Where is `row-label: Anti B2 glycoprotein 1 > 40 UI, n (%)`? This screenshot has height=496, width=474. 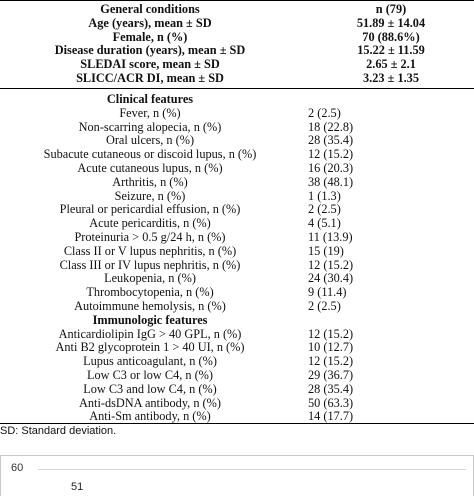
row-label: Anti B2 glycoprotein 1 > 40 UI, n (%) is located at coordinates (150, 347).